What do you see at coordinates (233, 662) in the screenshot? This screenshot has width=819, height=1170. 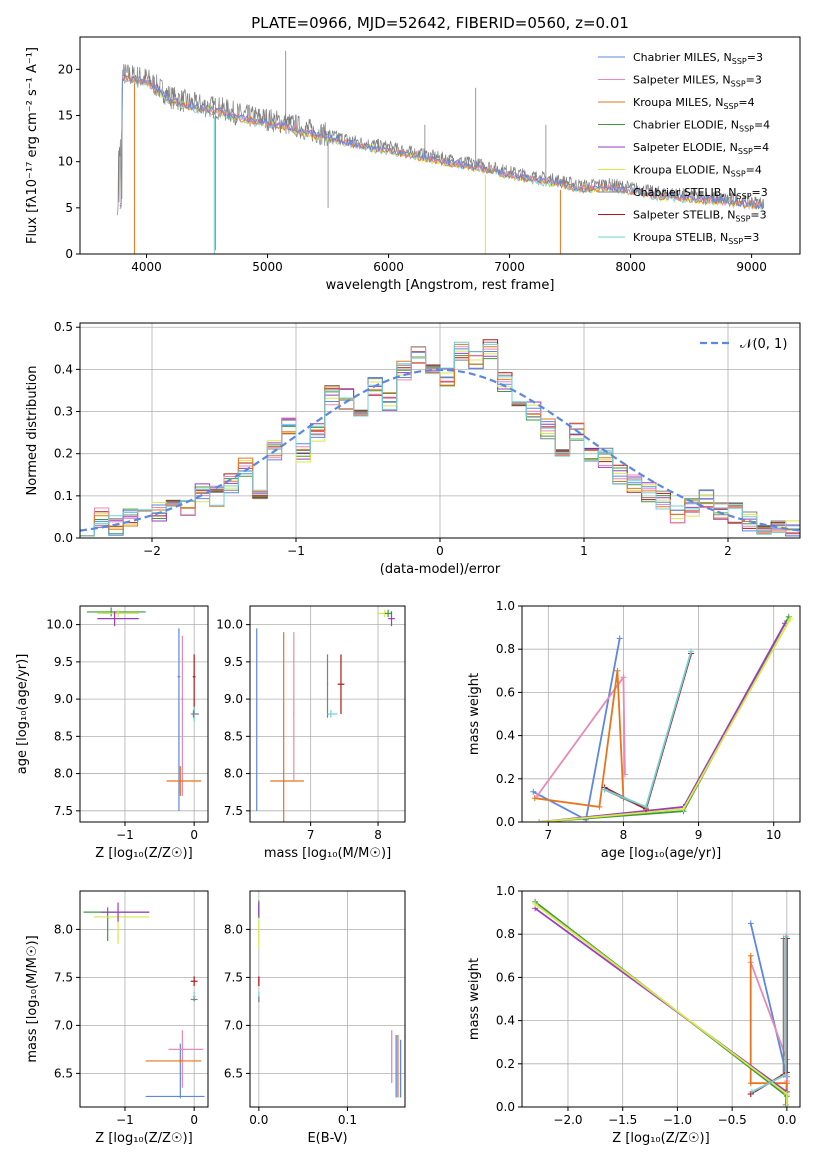 I see `y-tick-label: 9.5` at bounding box center [233, 662].